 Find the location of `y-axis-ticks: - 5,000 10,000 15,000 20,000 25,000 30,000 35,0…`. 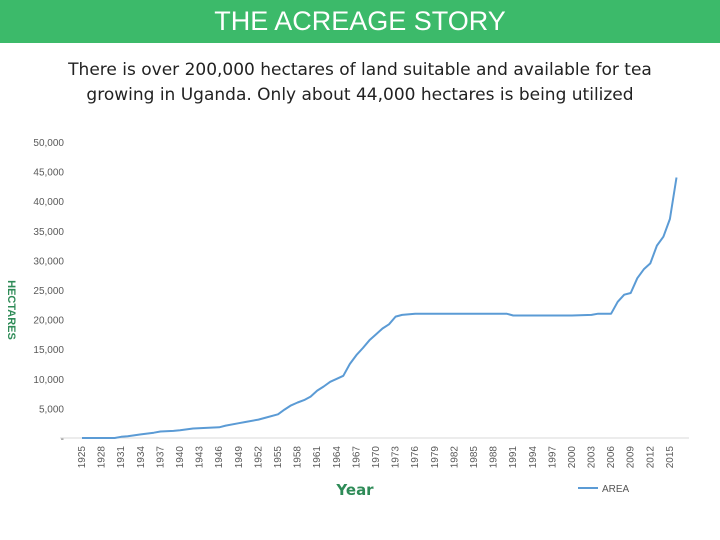

y-axis-ticks: - 5,000 10,000 15,000 20,000 25,000 30,000 35,0… is located at coordinates (48, 291).